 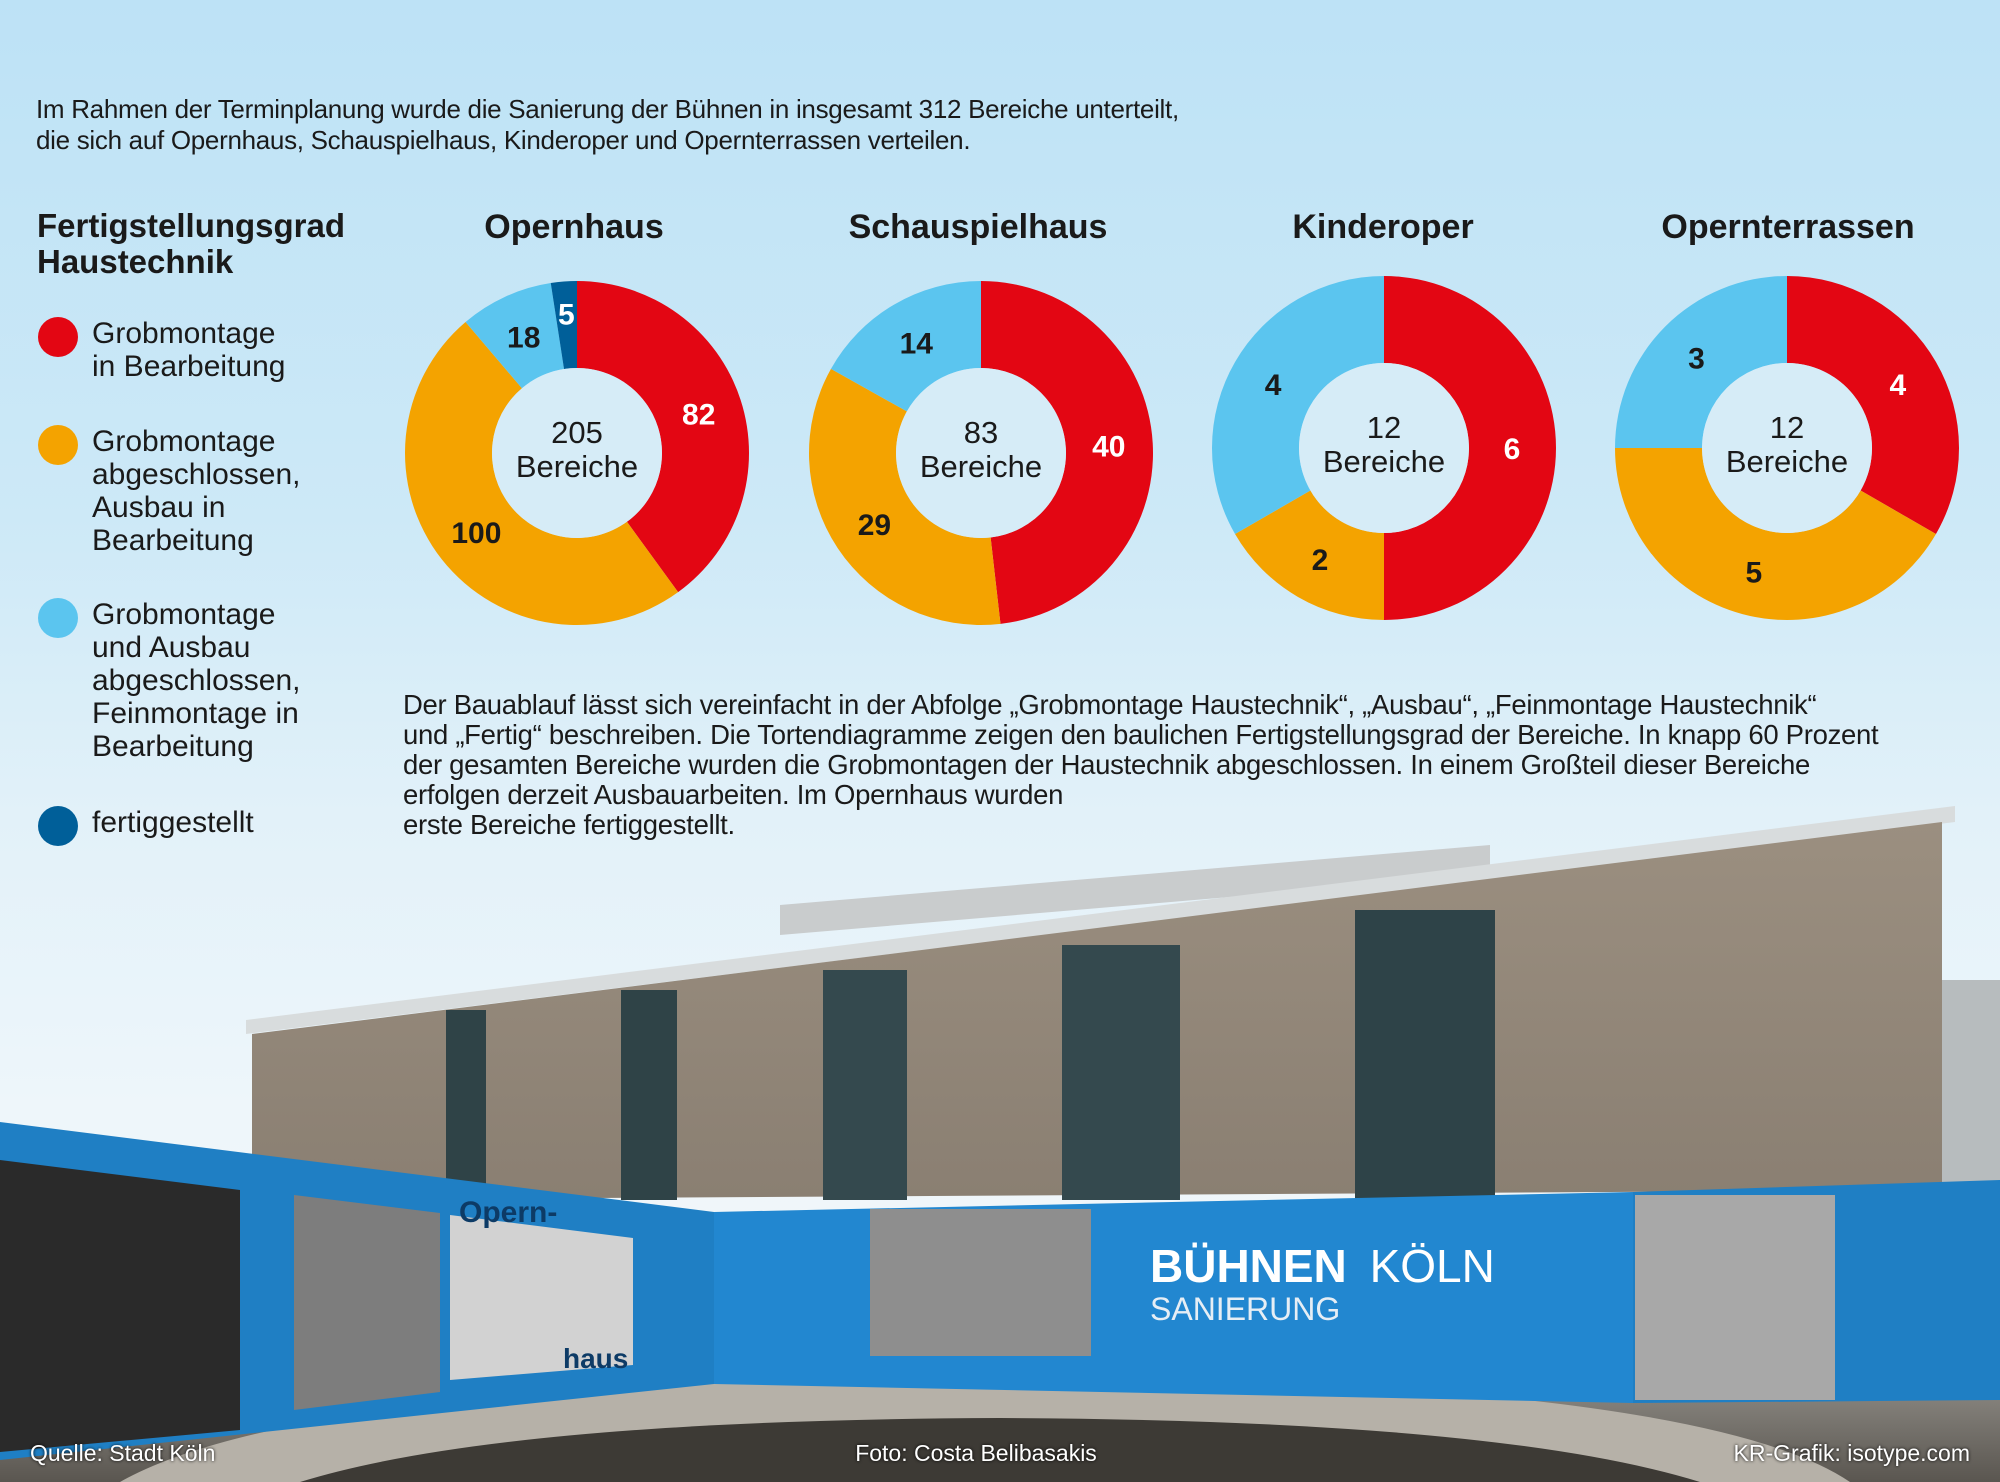 I want to click on photo-credit: Foto: Costa Belibasakis, so click(x=976, y=1453).